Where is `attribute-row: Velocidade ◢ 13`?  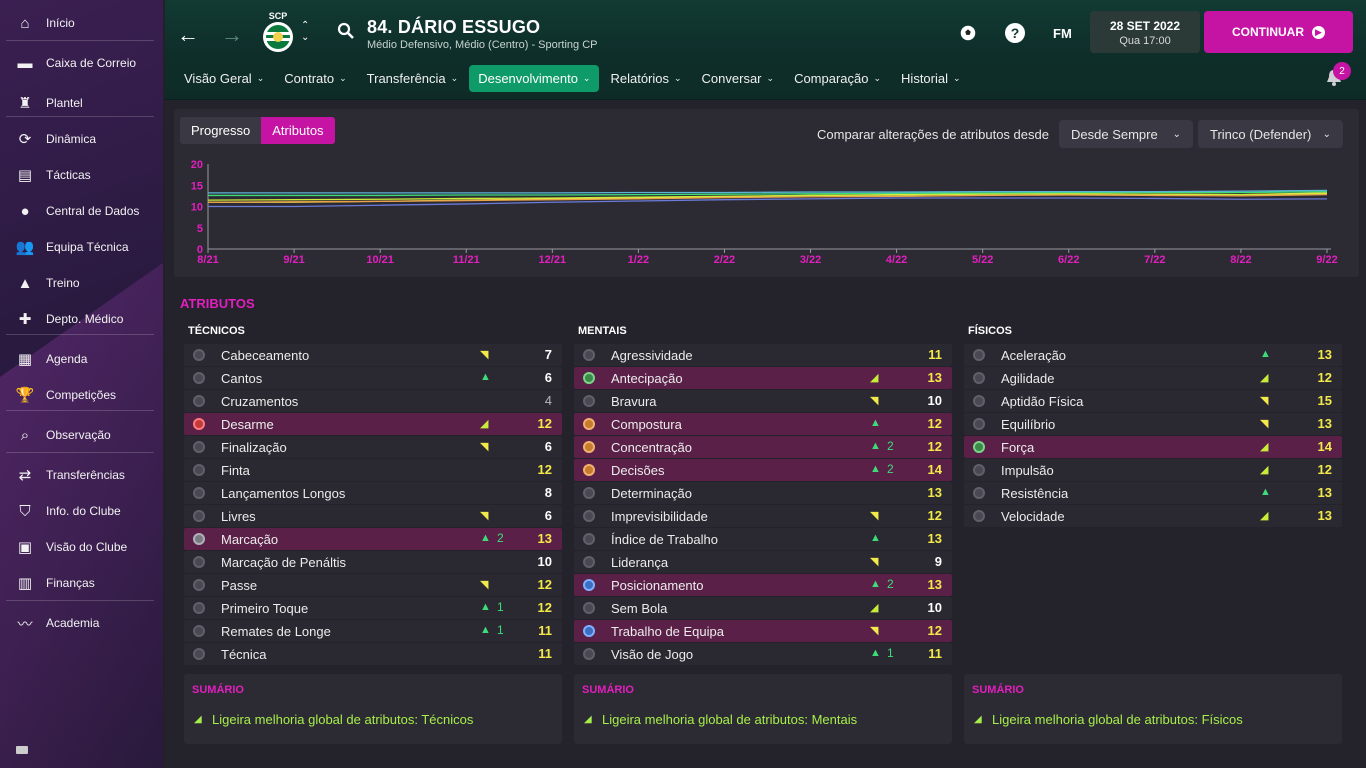 attribute-row: Velocidade ◢ 13 is located at coordinates (1153, 516).